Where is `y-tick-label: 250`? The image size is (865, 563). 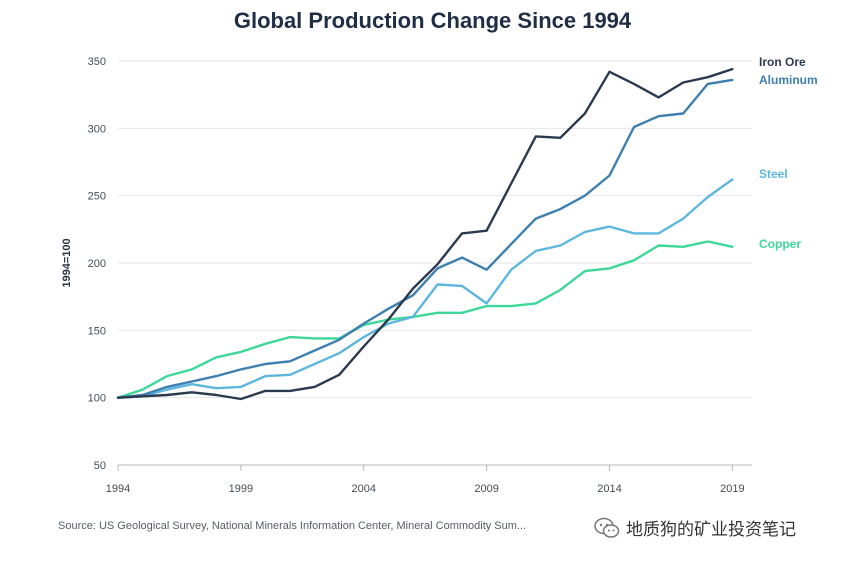 y-tick-label: 250 is located at coordinates (97, 197).